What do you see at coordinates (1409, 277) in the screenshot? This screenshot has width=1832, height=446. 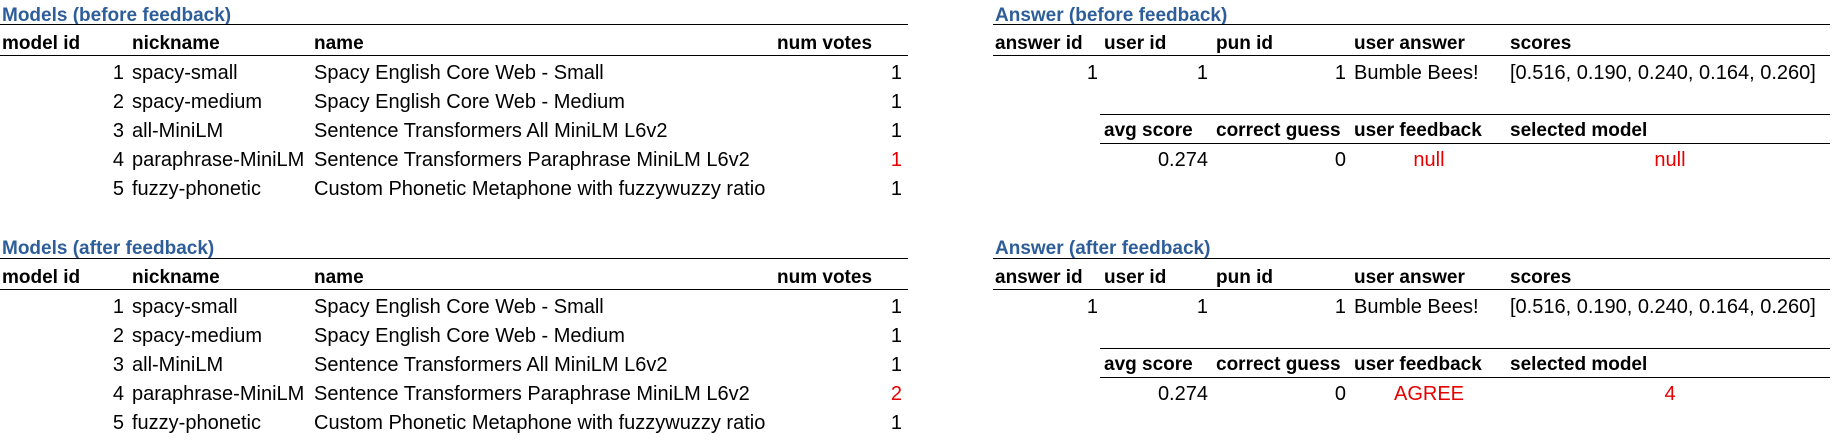 I see `answer-after-header-user-answer: user answer` at bounding box center [1409, 277].